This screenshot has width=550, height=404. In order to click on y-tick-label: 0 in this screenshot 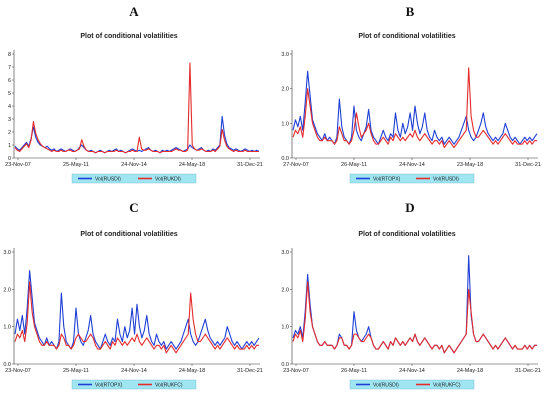, I will do `click(9, 159)`.